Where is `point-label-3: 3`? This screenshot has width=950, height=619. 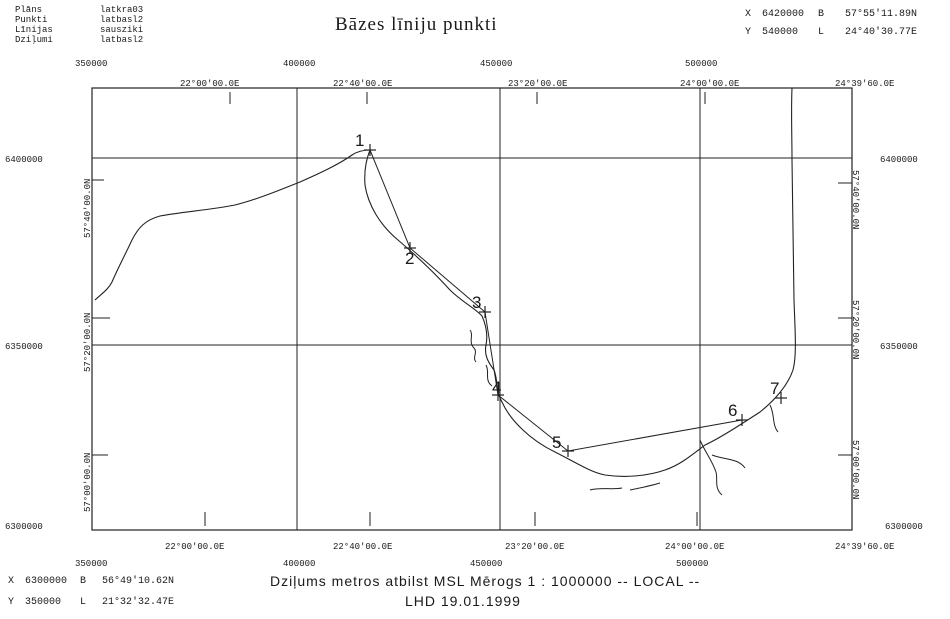 point-label-3: 3 is located at coordinates (476, 302).